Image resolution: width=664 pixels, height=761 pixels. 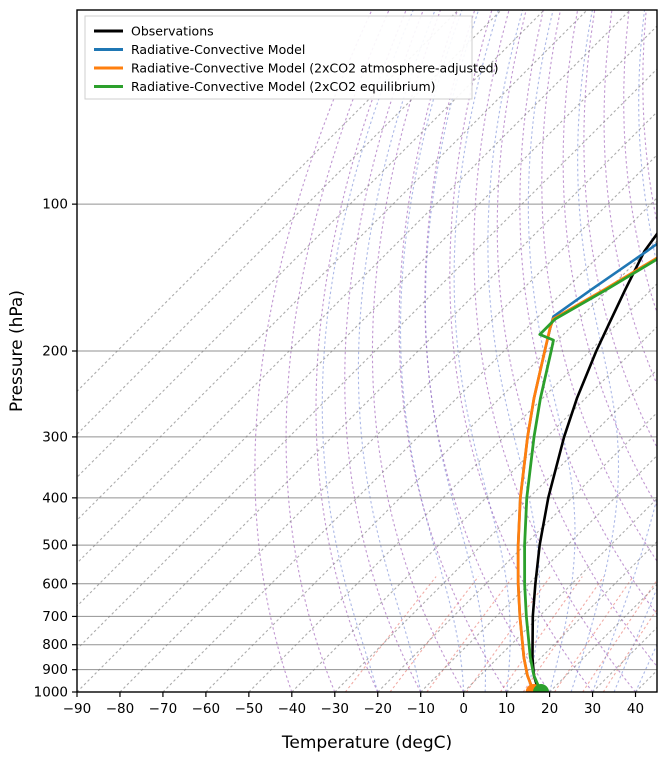 I want to click on y-tick-label: 800, so click(x=55, y=645).